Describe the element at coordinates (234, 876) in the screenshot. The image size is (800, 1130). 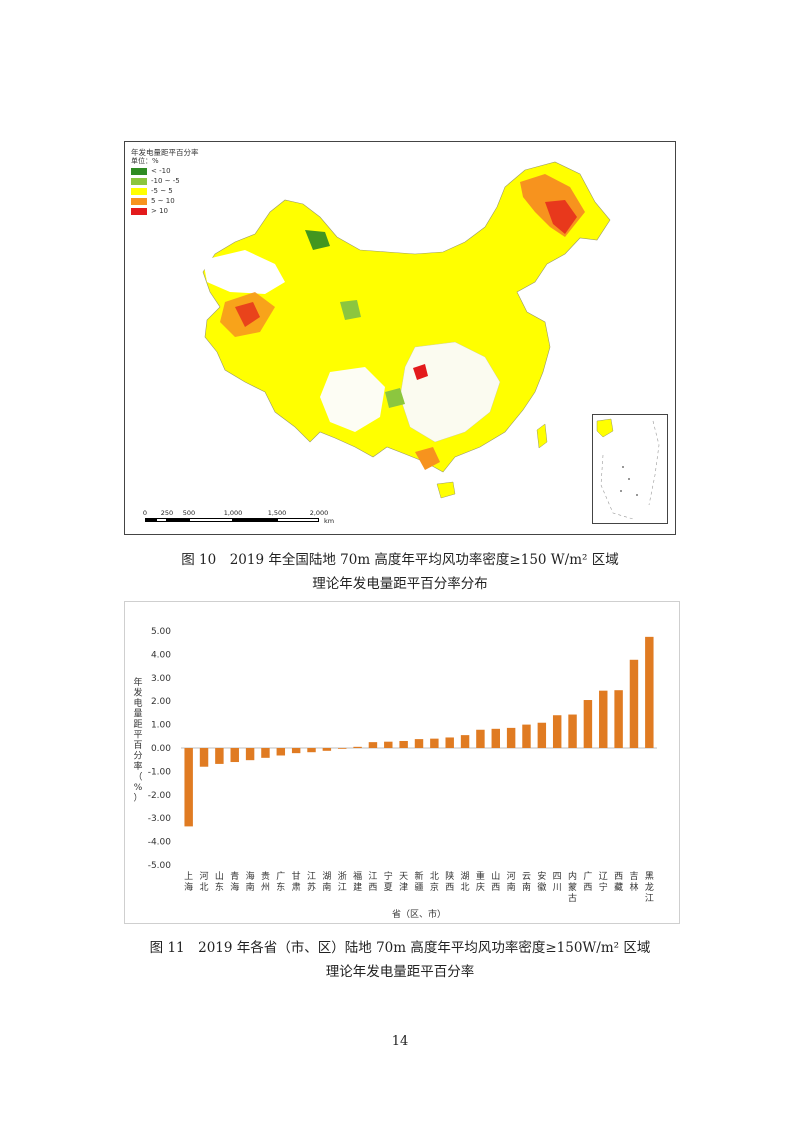
I see `category-label-char: 青` at that location.